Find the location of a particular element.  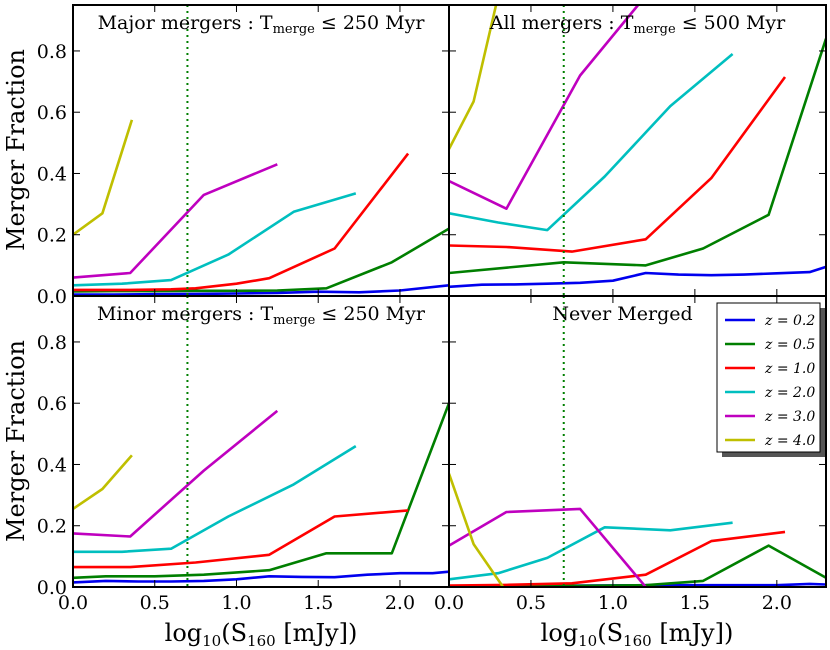

panel-2-title-subscript: merge is located at coordinates (654, 29).